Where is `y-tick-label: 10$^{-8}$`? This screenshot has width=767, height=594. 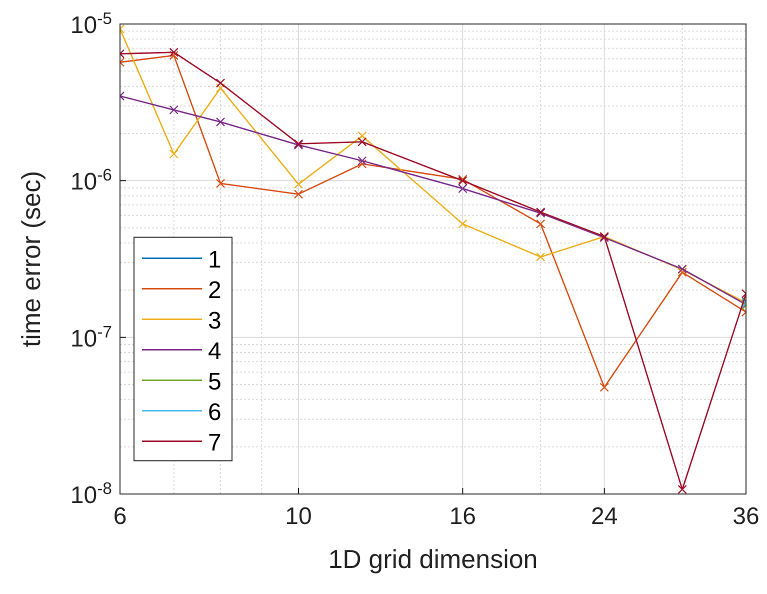
y-tick-label: 10$^{-8}$ is located at coordinates (91, 493).